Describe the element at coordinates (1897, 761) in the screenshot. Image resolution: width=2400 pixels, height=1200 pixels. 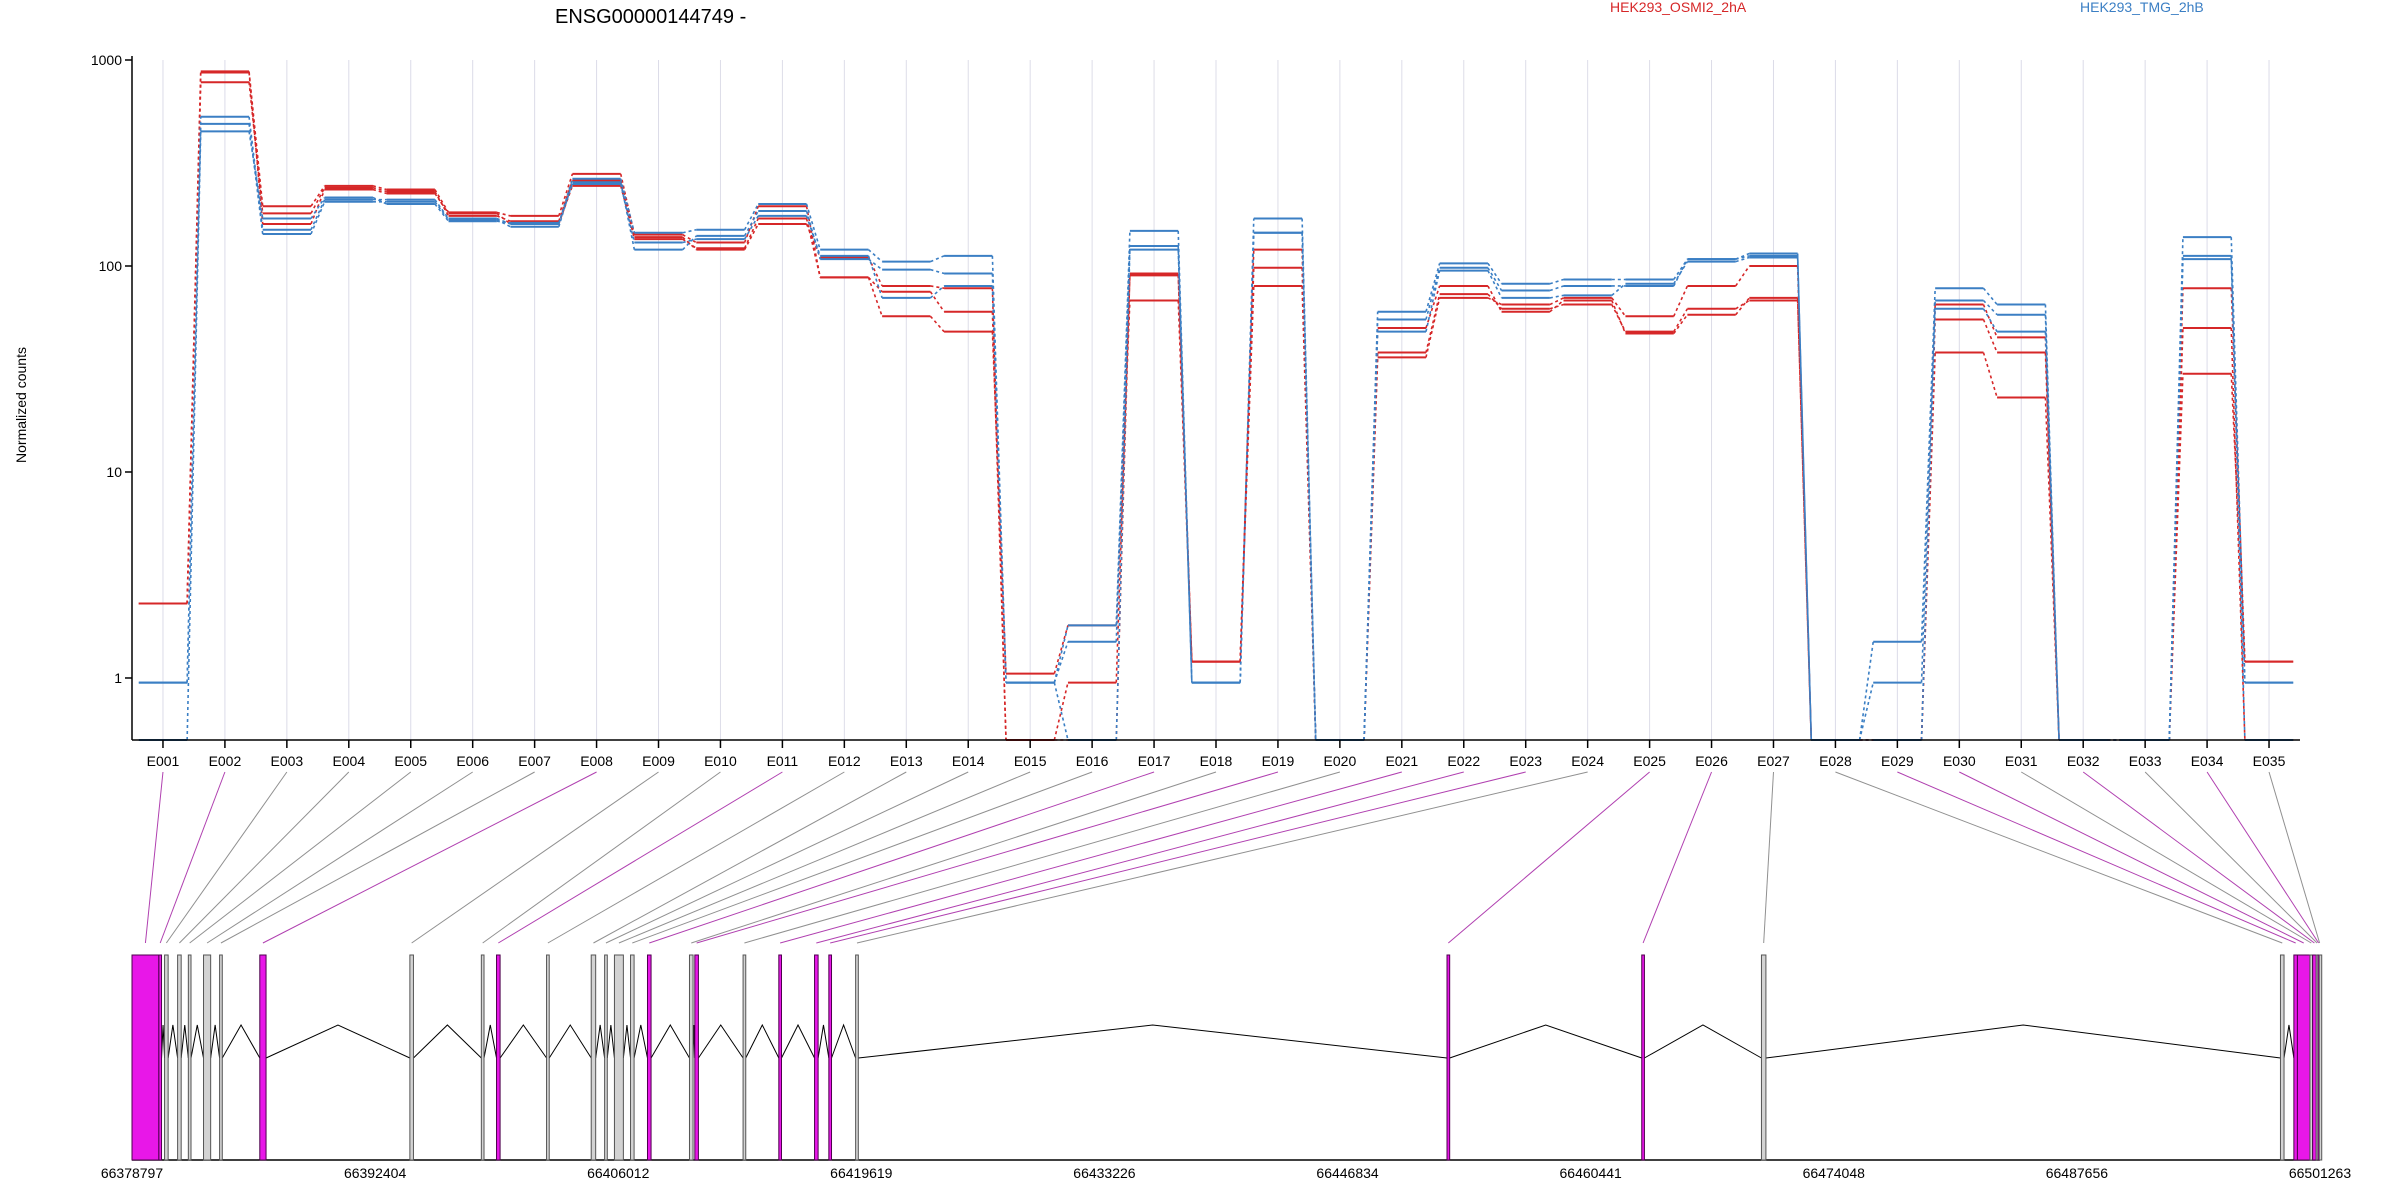
I see `x-tick-label: E029` at that location.